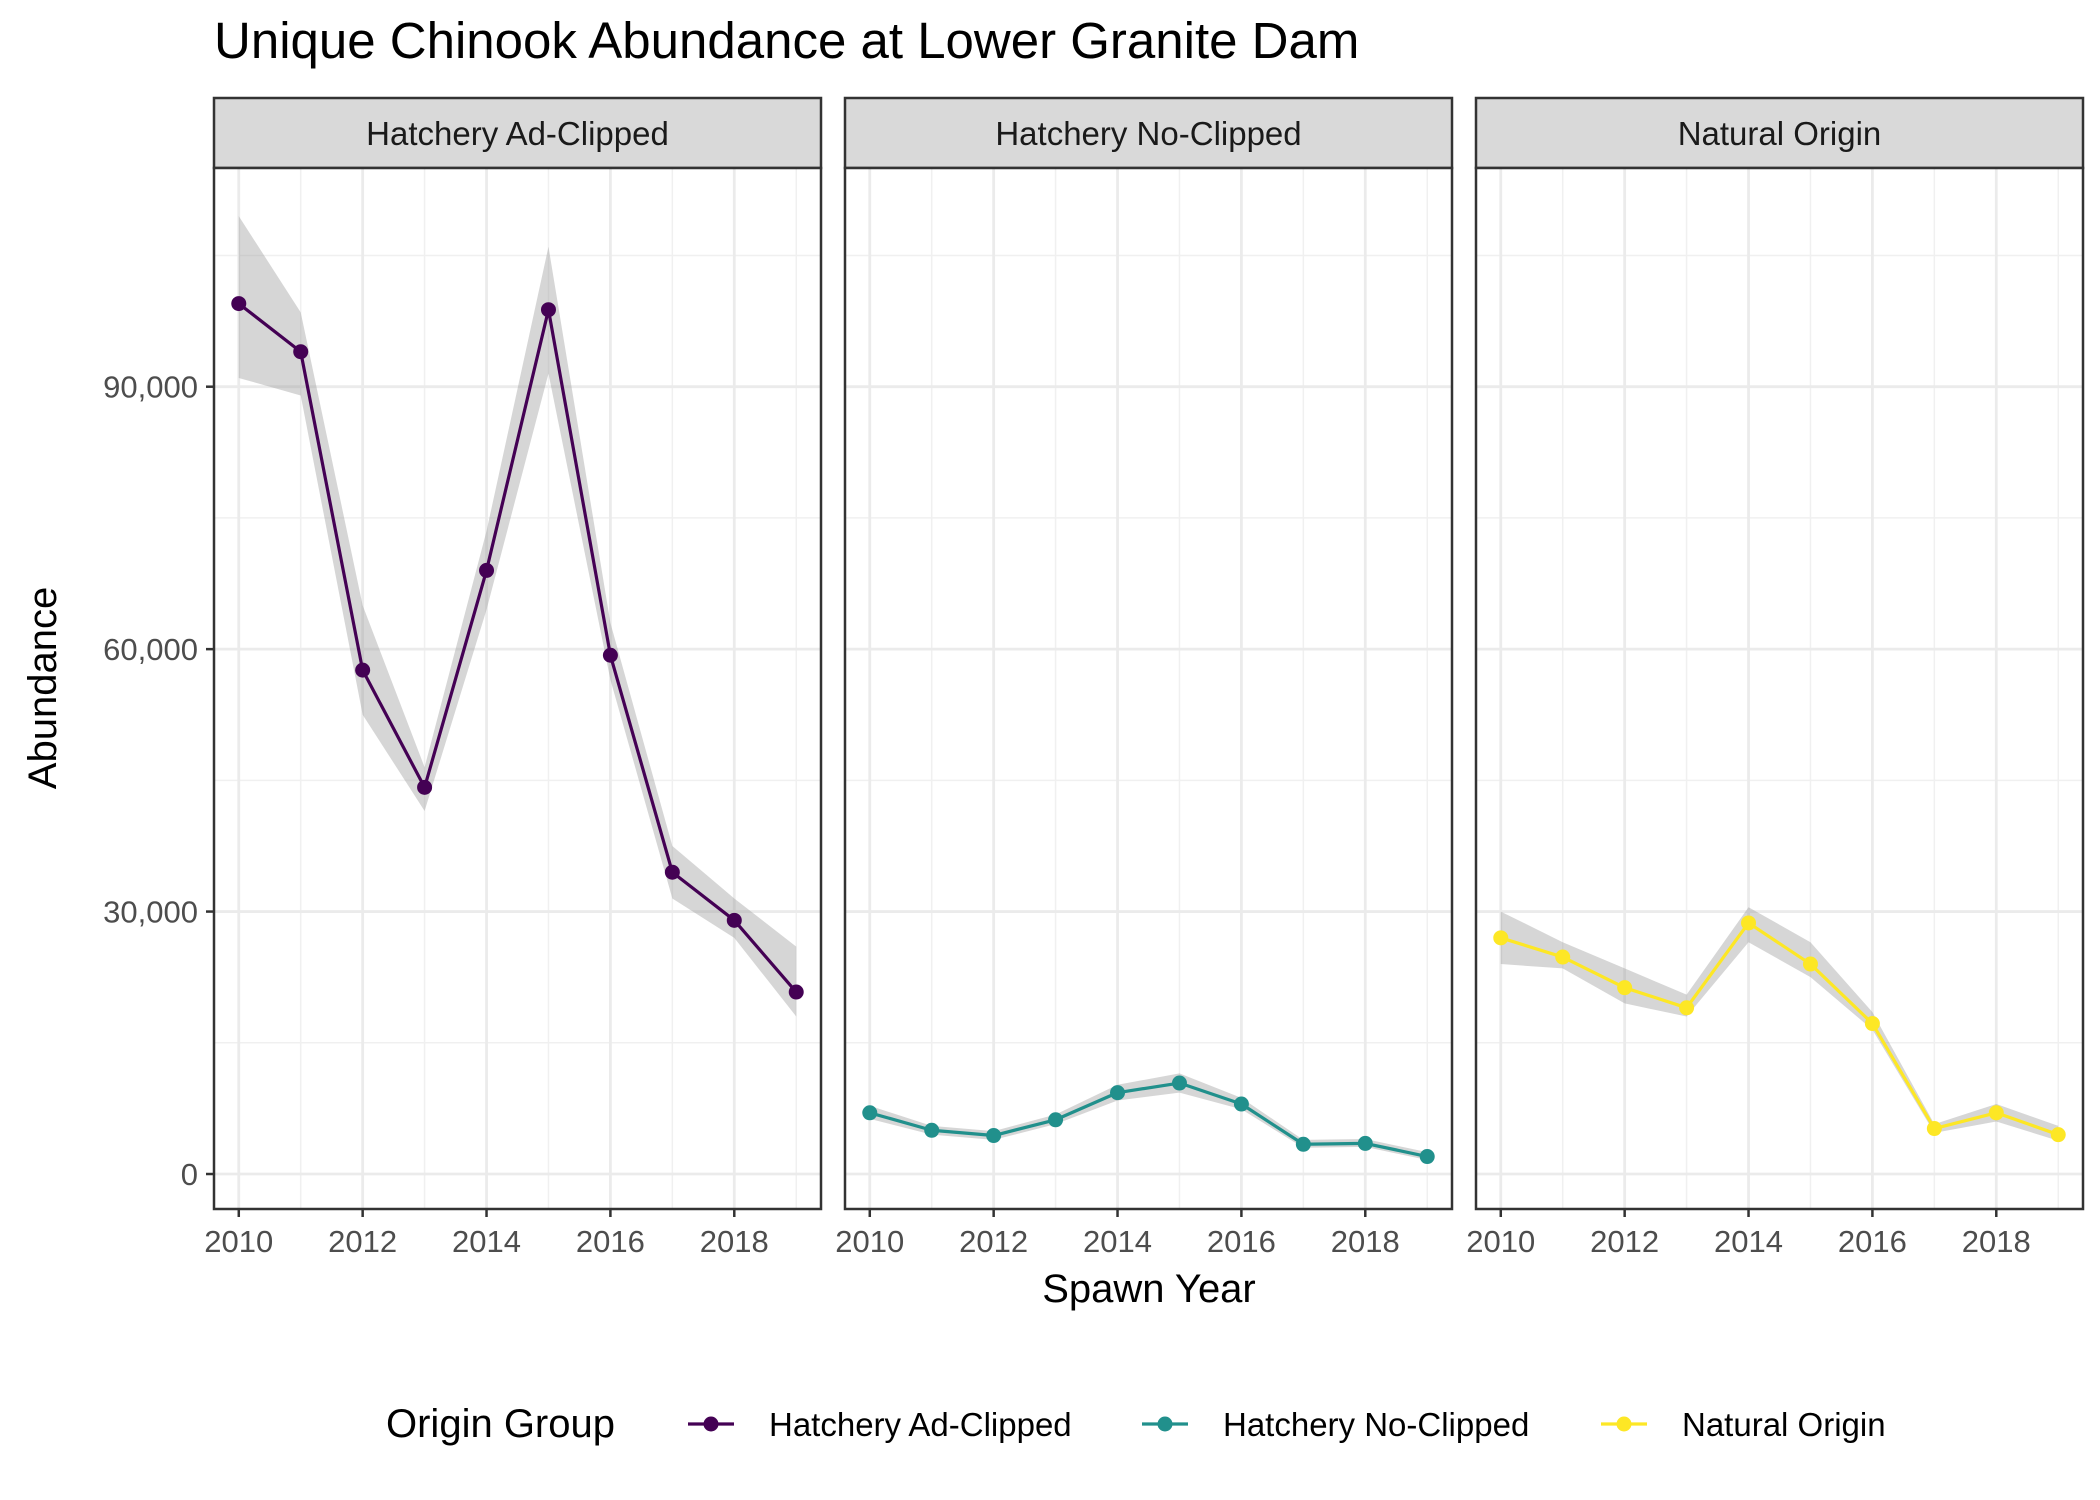  I want to click on data-point-hatchery-no-clipped-2017, so click(1303, 1144).